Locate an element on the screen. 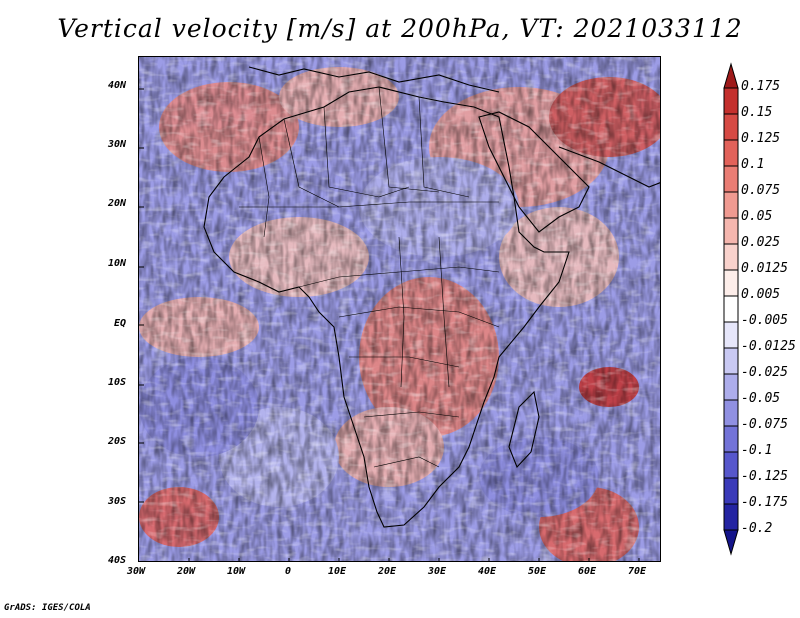 Image resolution: width=800 pixels, height=618 pixels. colorbar-label: -0.1 is located at coordinates (757, 450).